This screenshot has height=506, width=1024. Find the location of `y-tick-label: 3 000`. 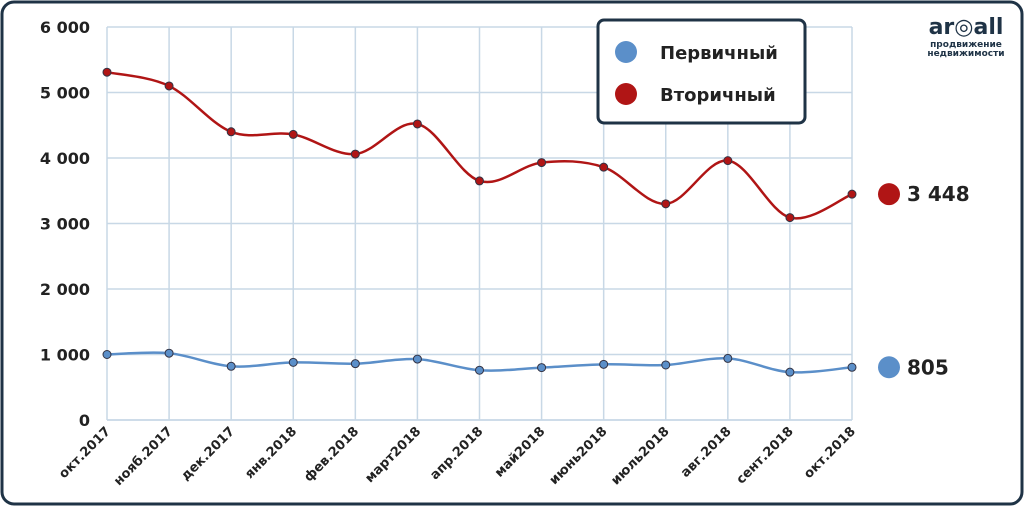

y-tick-label: 3 000 is located at coordinates (65, 224).